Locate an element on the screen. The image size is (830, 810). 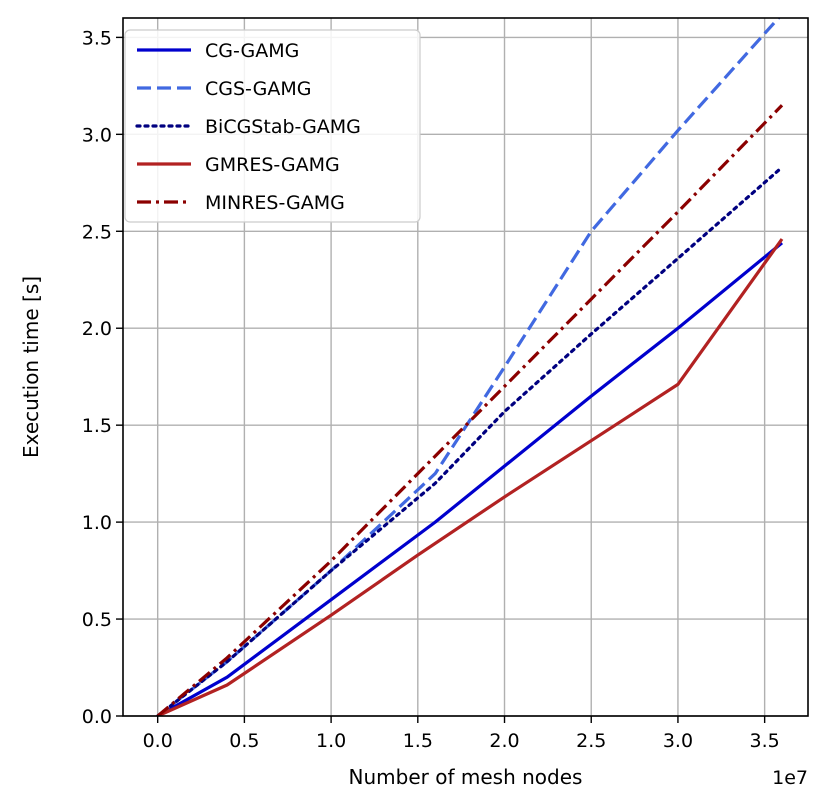
x-tick-label: 3.5 is located at coordinates (765, 741).